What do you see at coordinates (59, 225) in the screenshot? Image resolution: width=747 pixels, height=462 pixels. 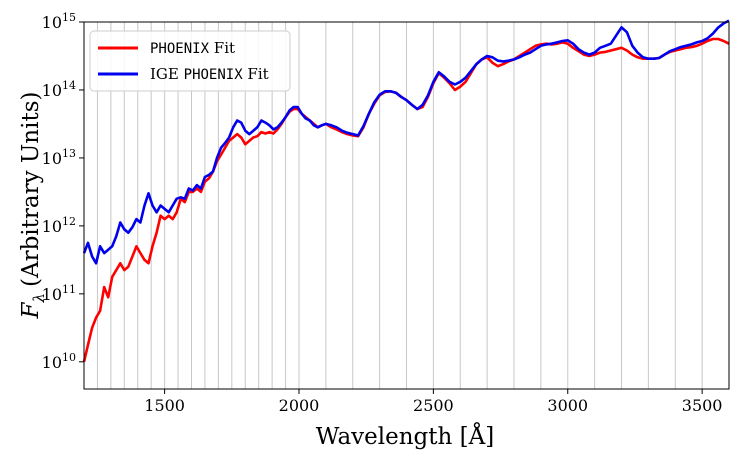 I see `y-tick-label: 1012` at bounding box center [59, 225].